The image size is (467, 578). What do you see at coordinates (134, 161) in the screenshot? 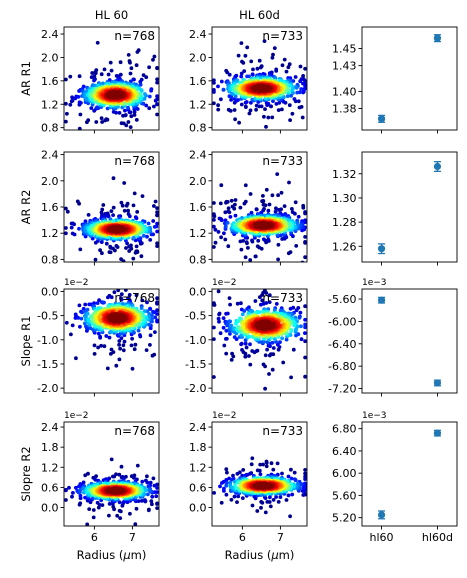
I see `sample-count-label: n=768` at bounding box center [134, 161].